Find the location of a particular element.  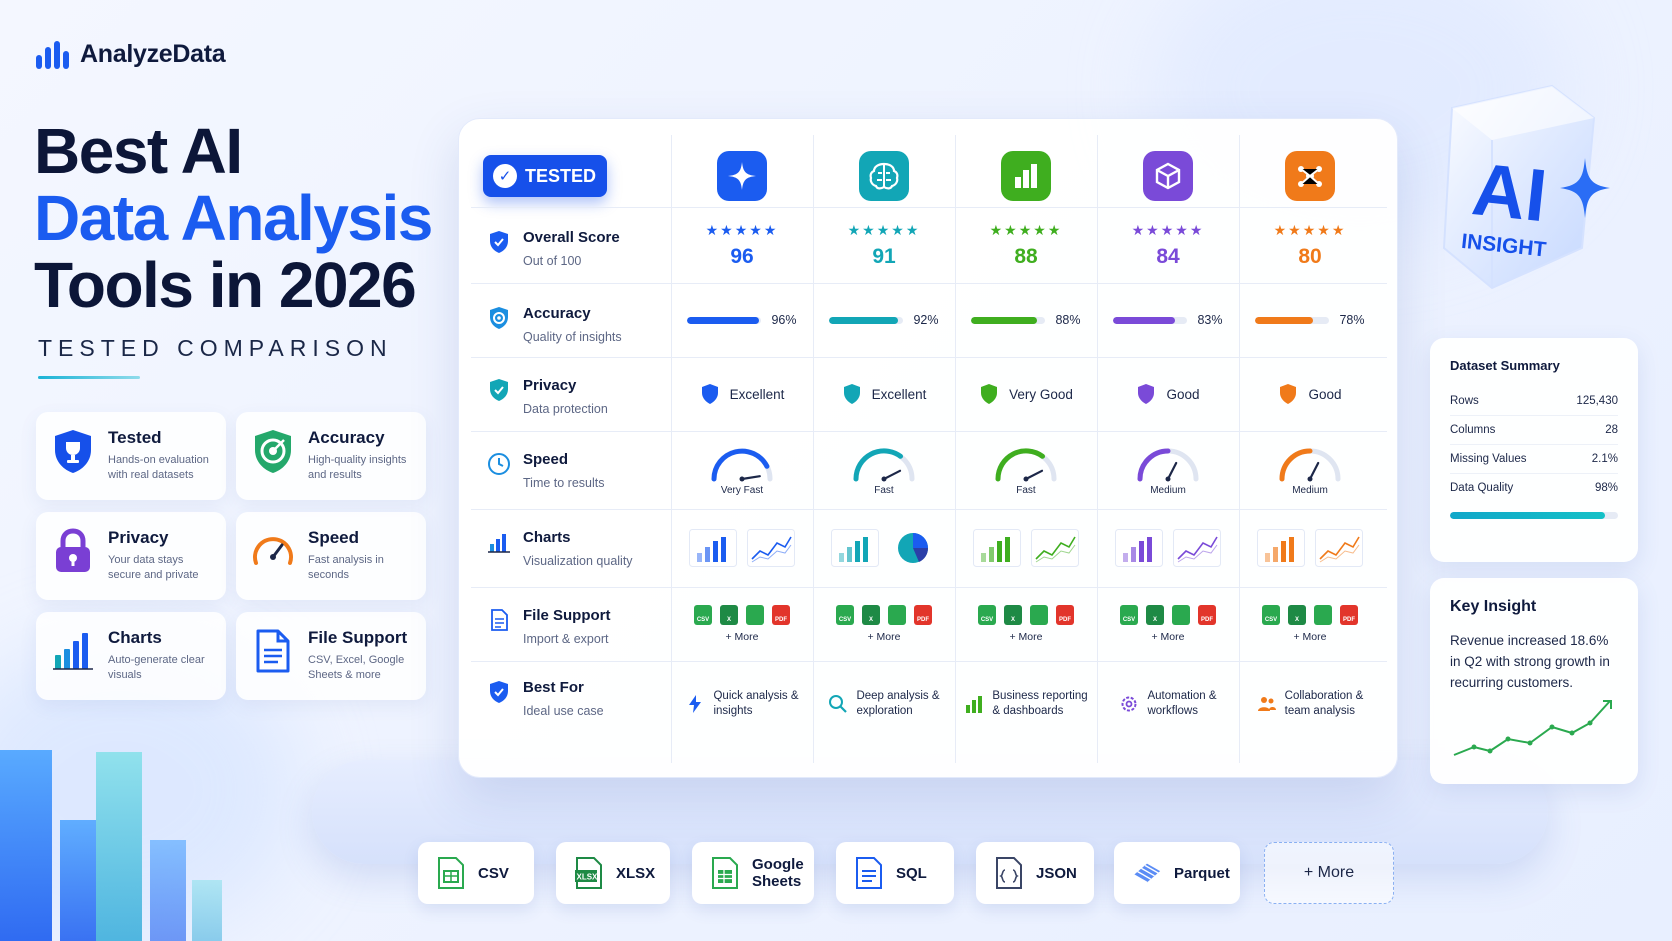

brand-logo: AnalyzeData is located at coordinates (131, 54).